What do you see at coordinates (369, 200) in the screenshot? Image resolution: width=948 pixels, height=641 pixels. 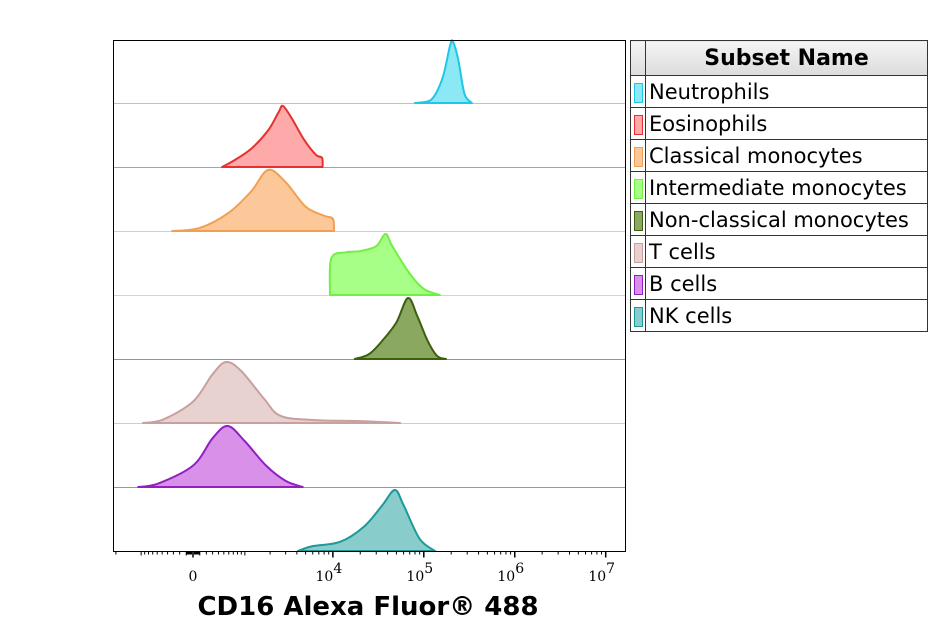 I see `histogram-classical-monocytes` at bounding box center [369, 200].